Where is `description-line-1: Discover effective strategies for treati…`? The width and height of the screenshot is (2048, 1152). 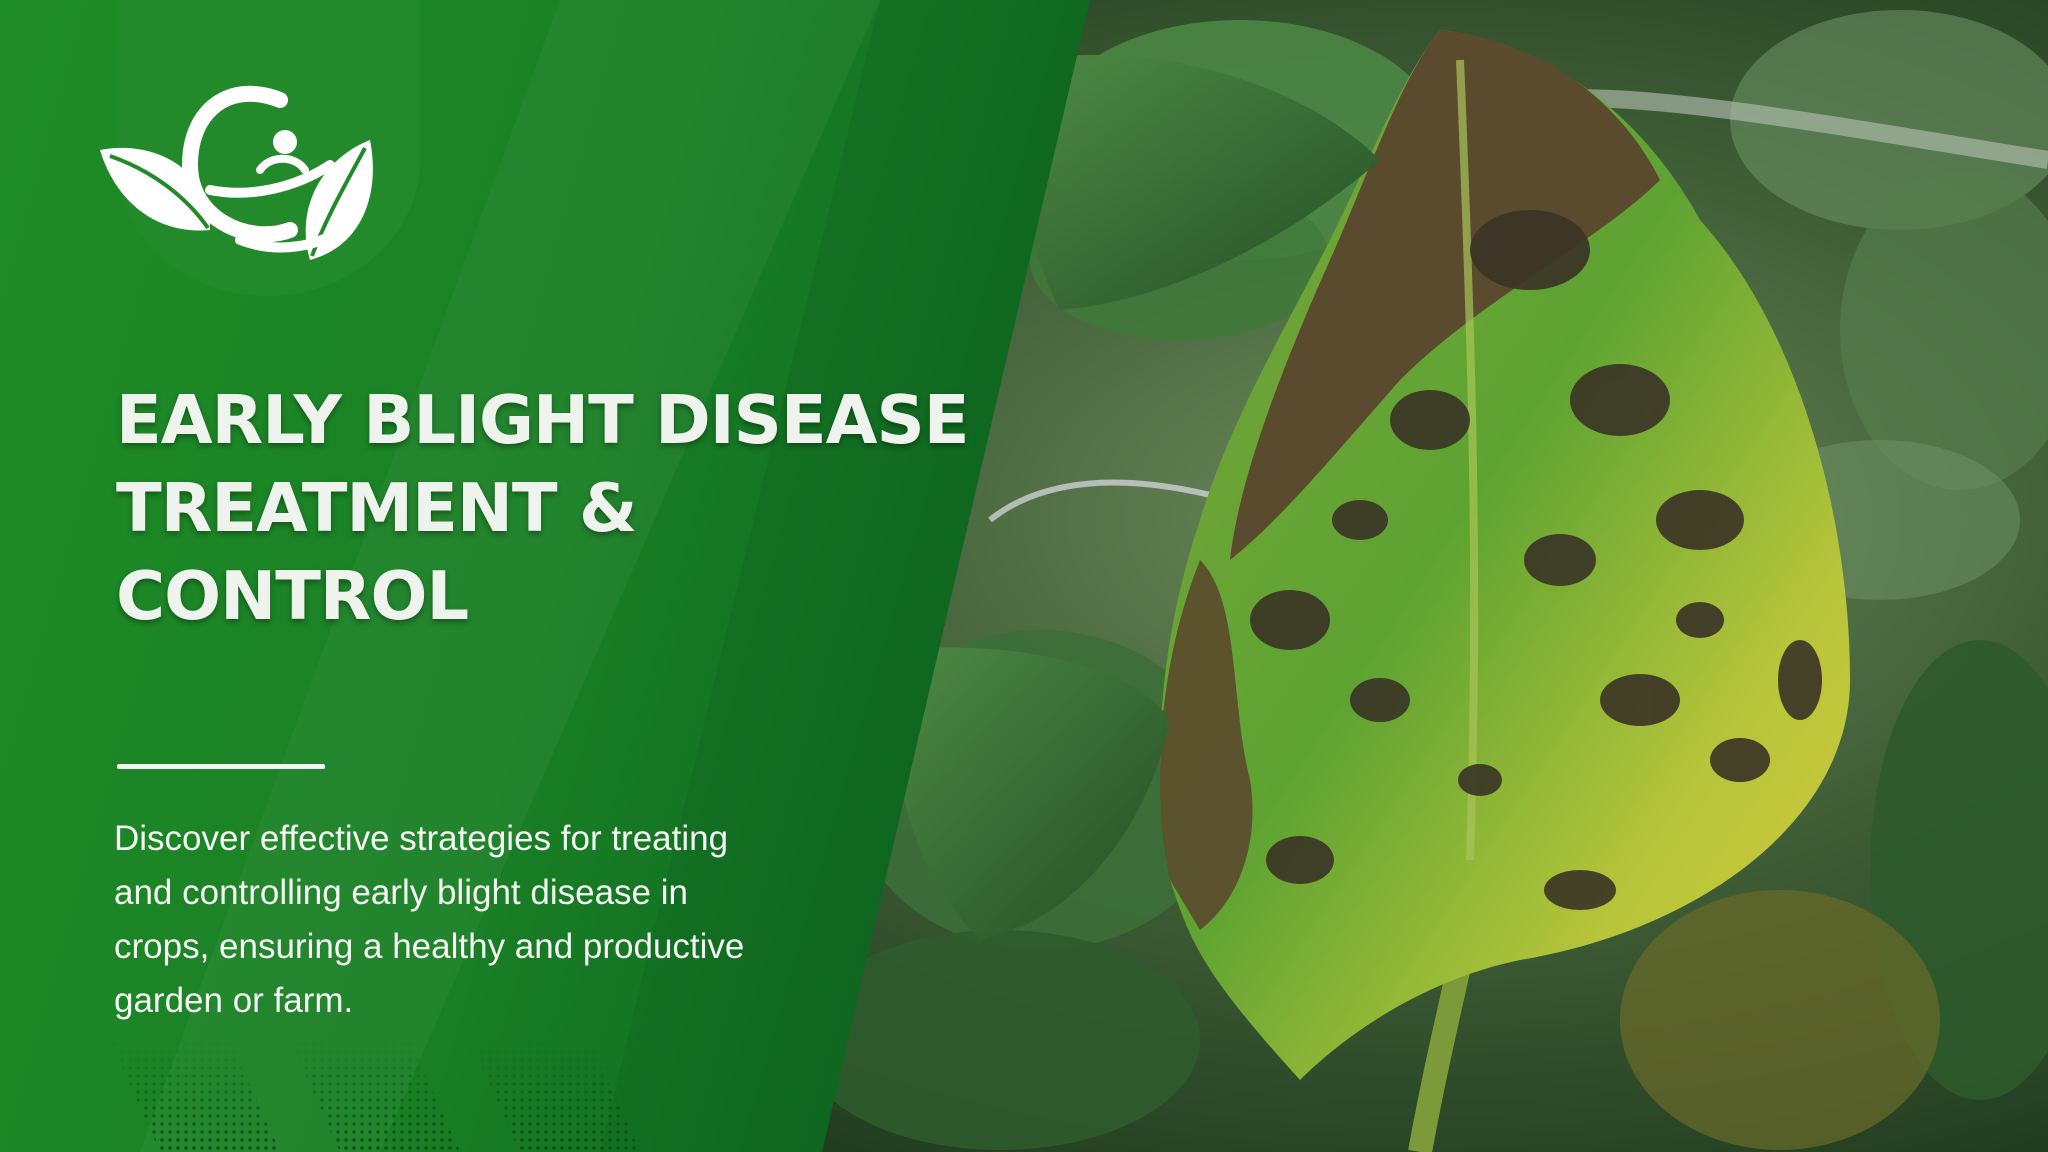
description-line-1: Discover effective strategies for treati… is located at coordinates (421, 838).